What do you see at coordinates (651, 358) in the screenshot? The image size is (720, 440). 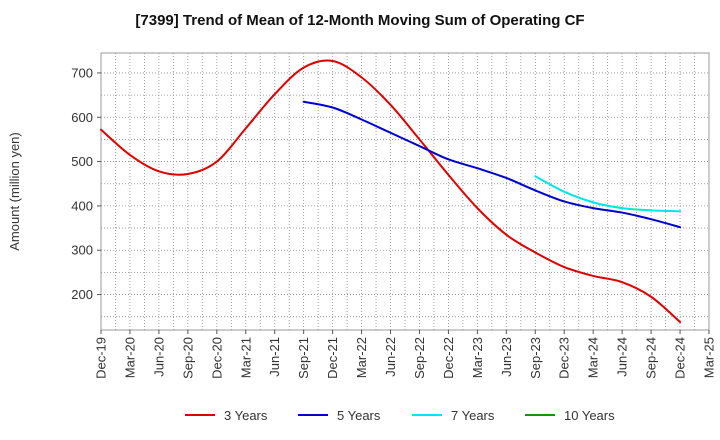 I see `x-tick-label: Sep-24` at bounding box center [651, 358].